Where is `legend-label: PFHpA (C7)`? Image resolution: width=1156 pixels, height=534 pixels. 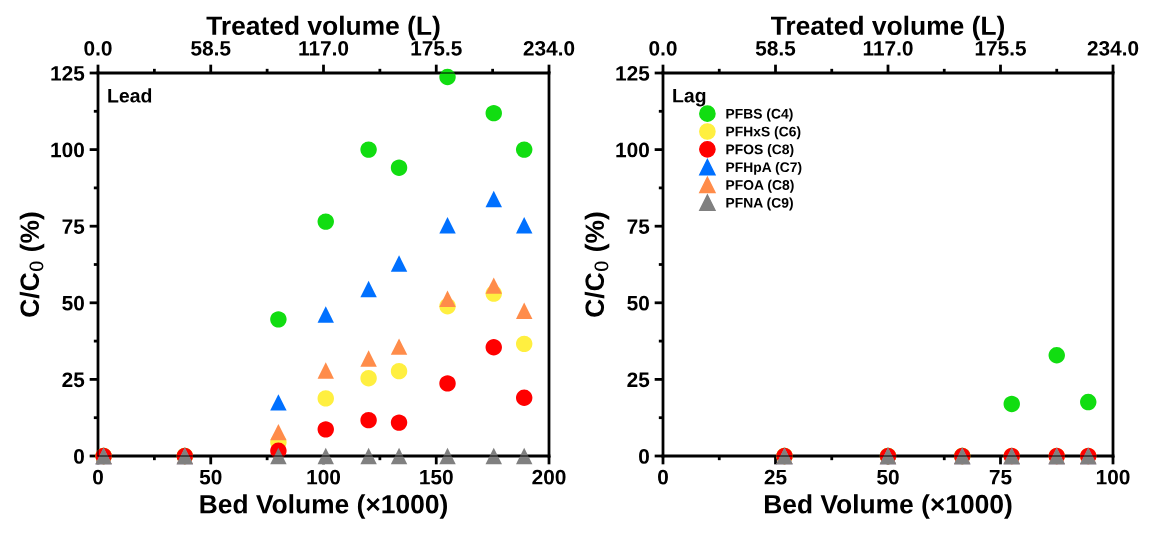 legend-label: PFHpA (C7) is located at coordinates (764, 168).